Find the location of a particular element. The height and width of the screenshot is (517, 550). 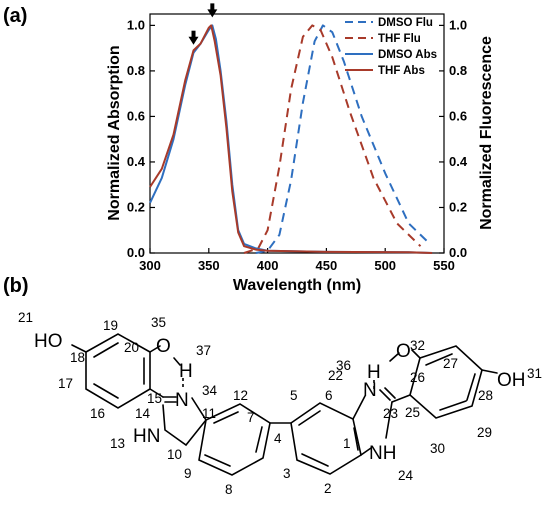

atom-n-34: N is located at coordinates (182, 400).